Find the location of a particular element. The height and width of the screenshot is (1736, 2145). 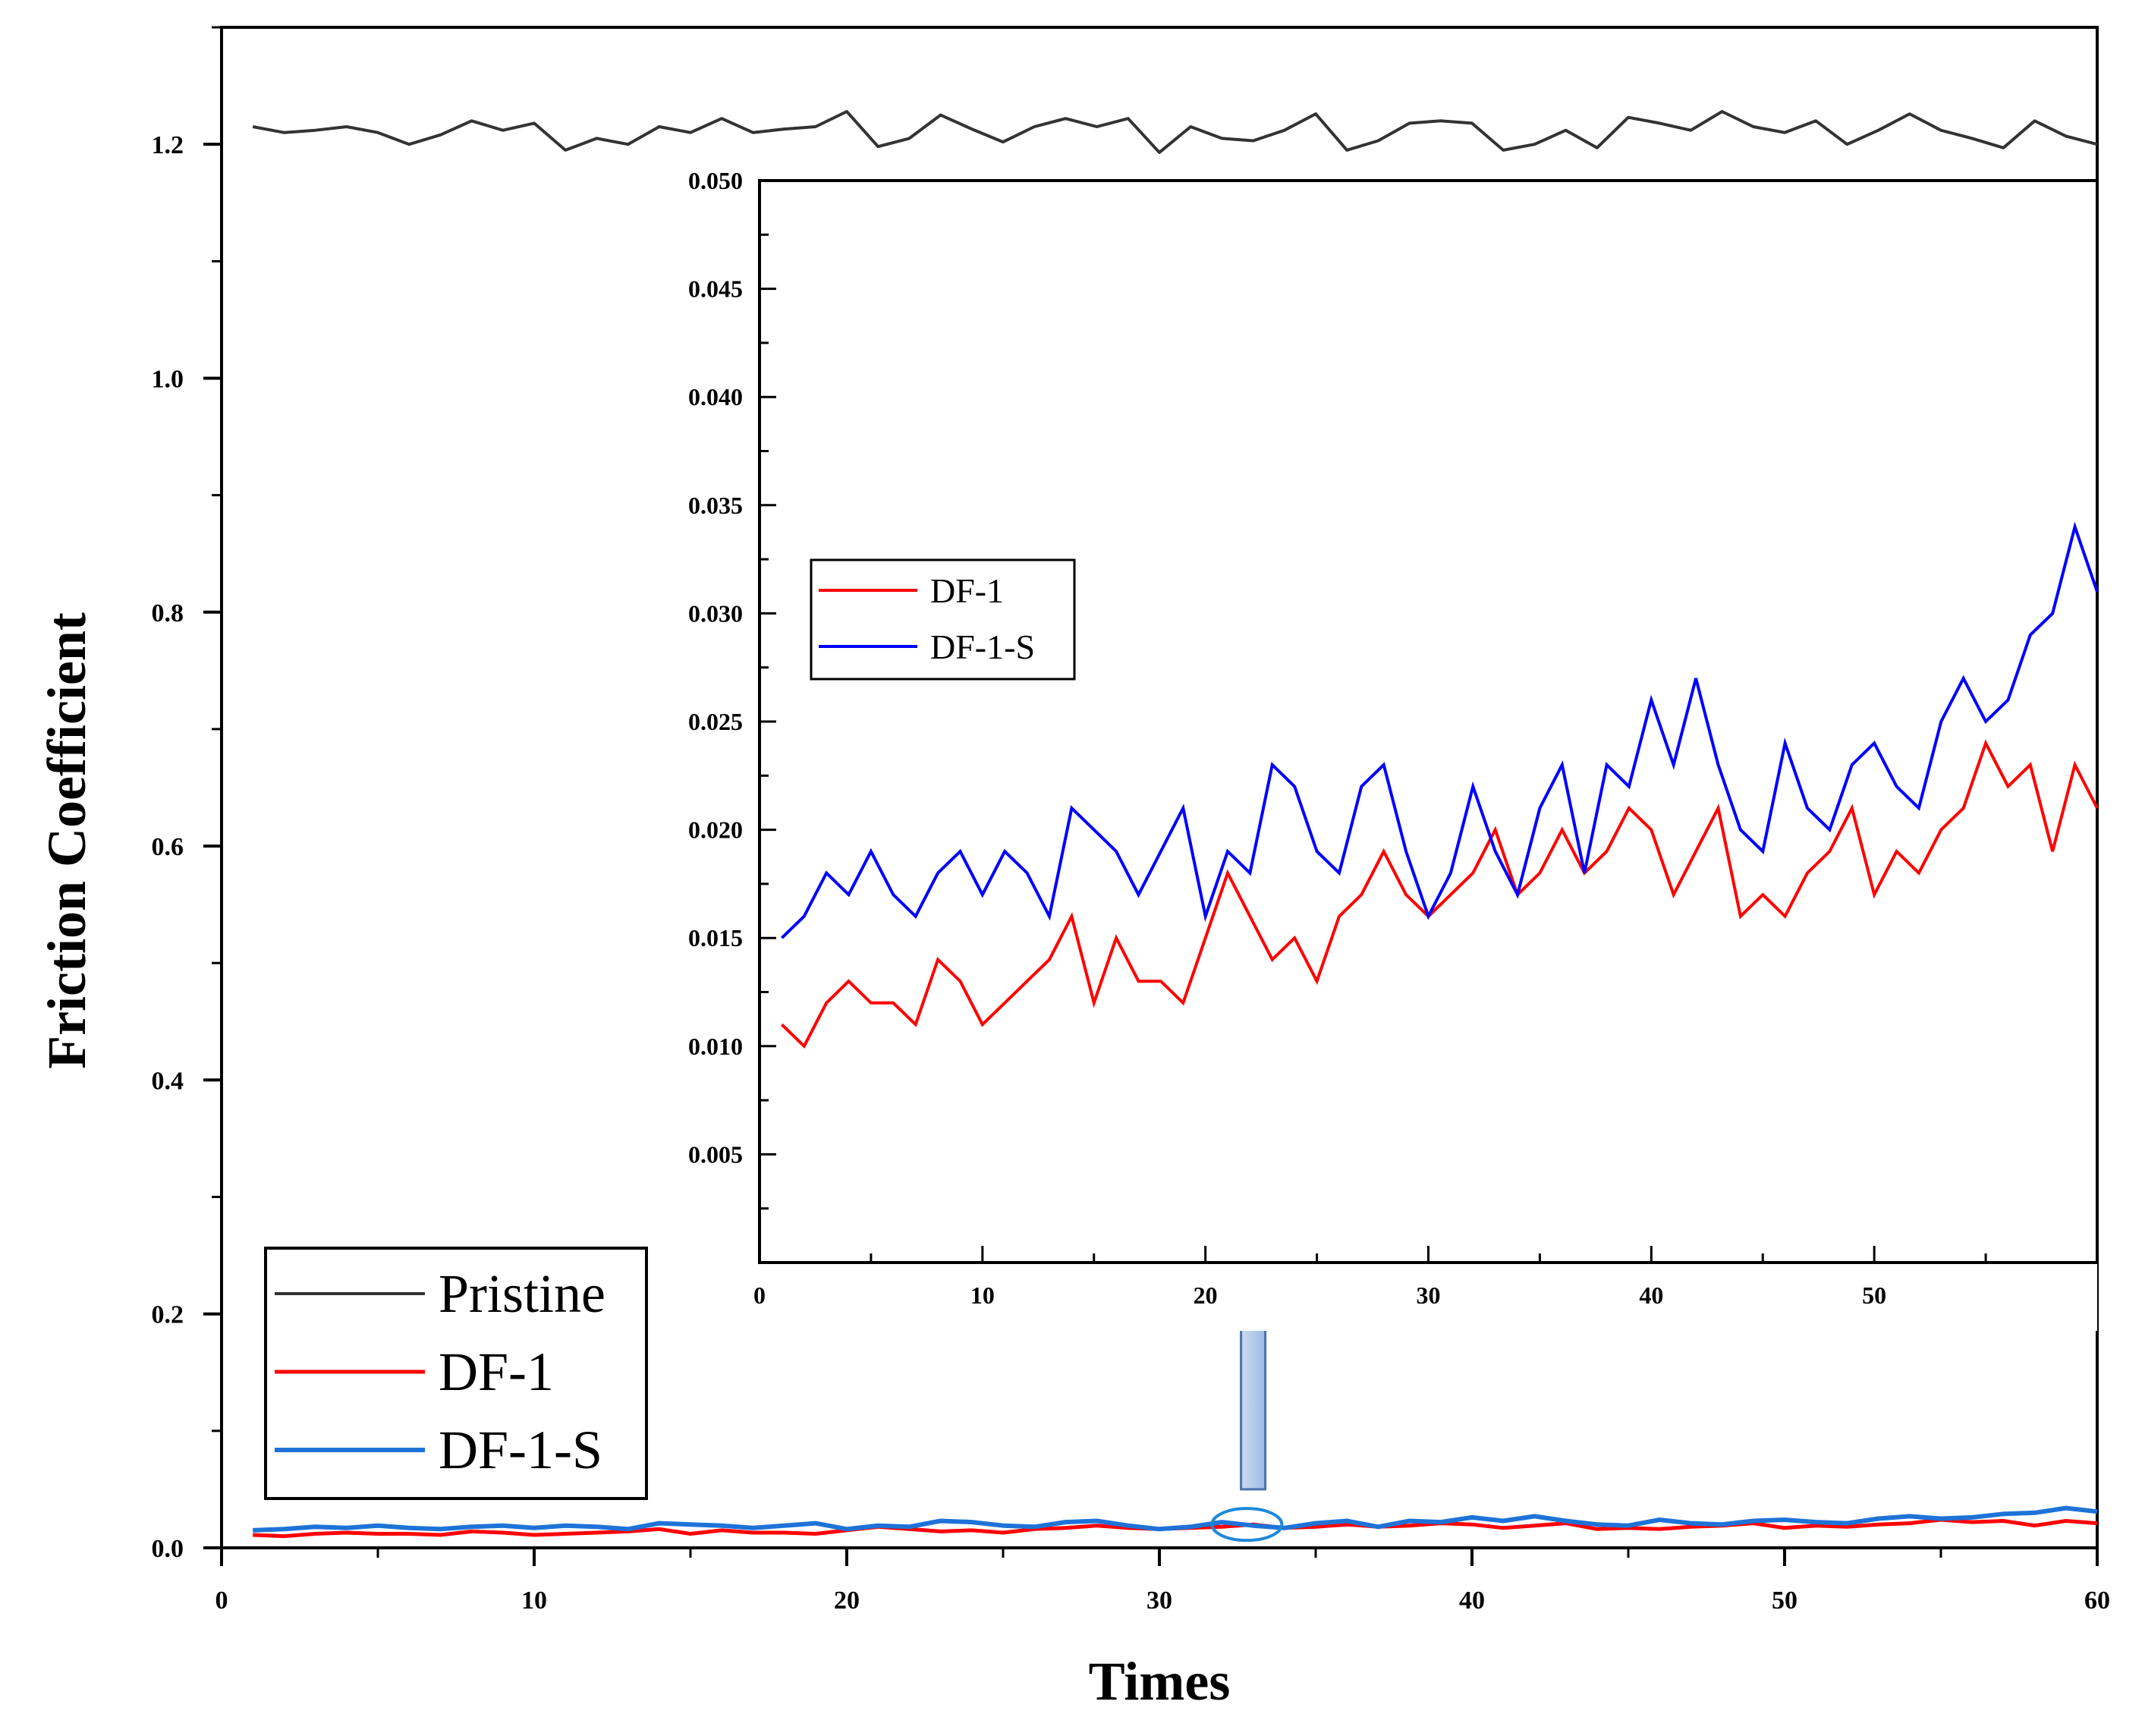

inset-x-tick-label: 30 is located at coordinates (1429, 1296).